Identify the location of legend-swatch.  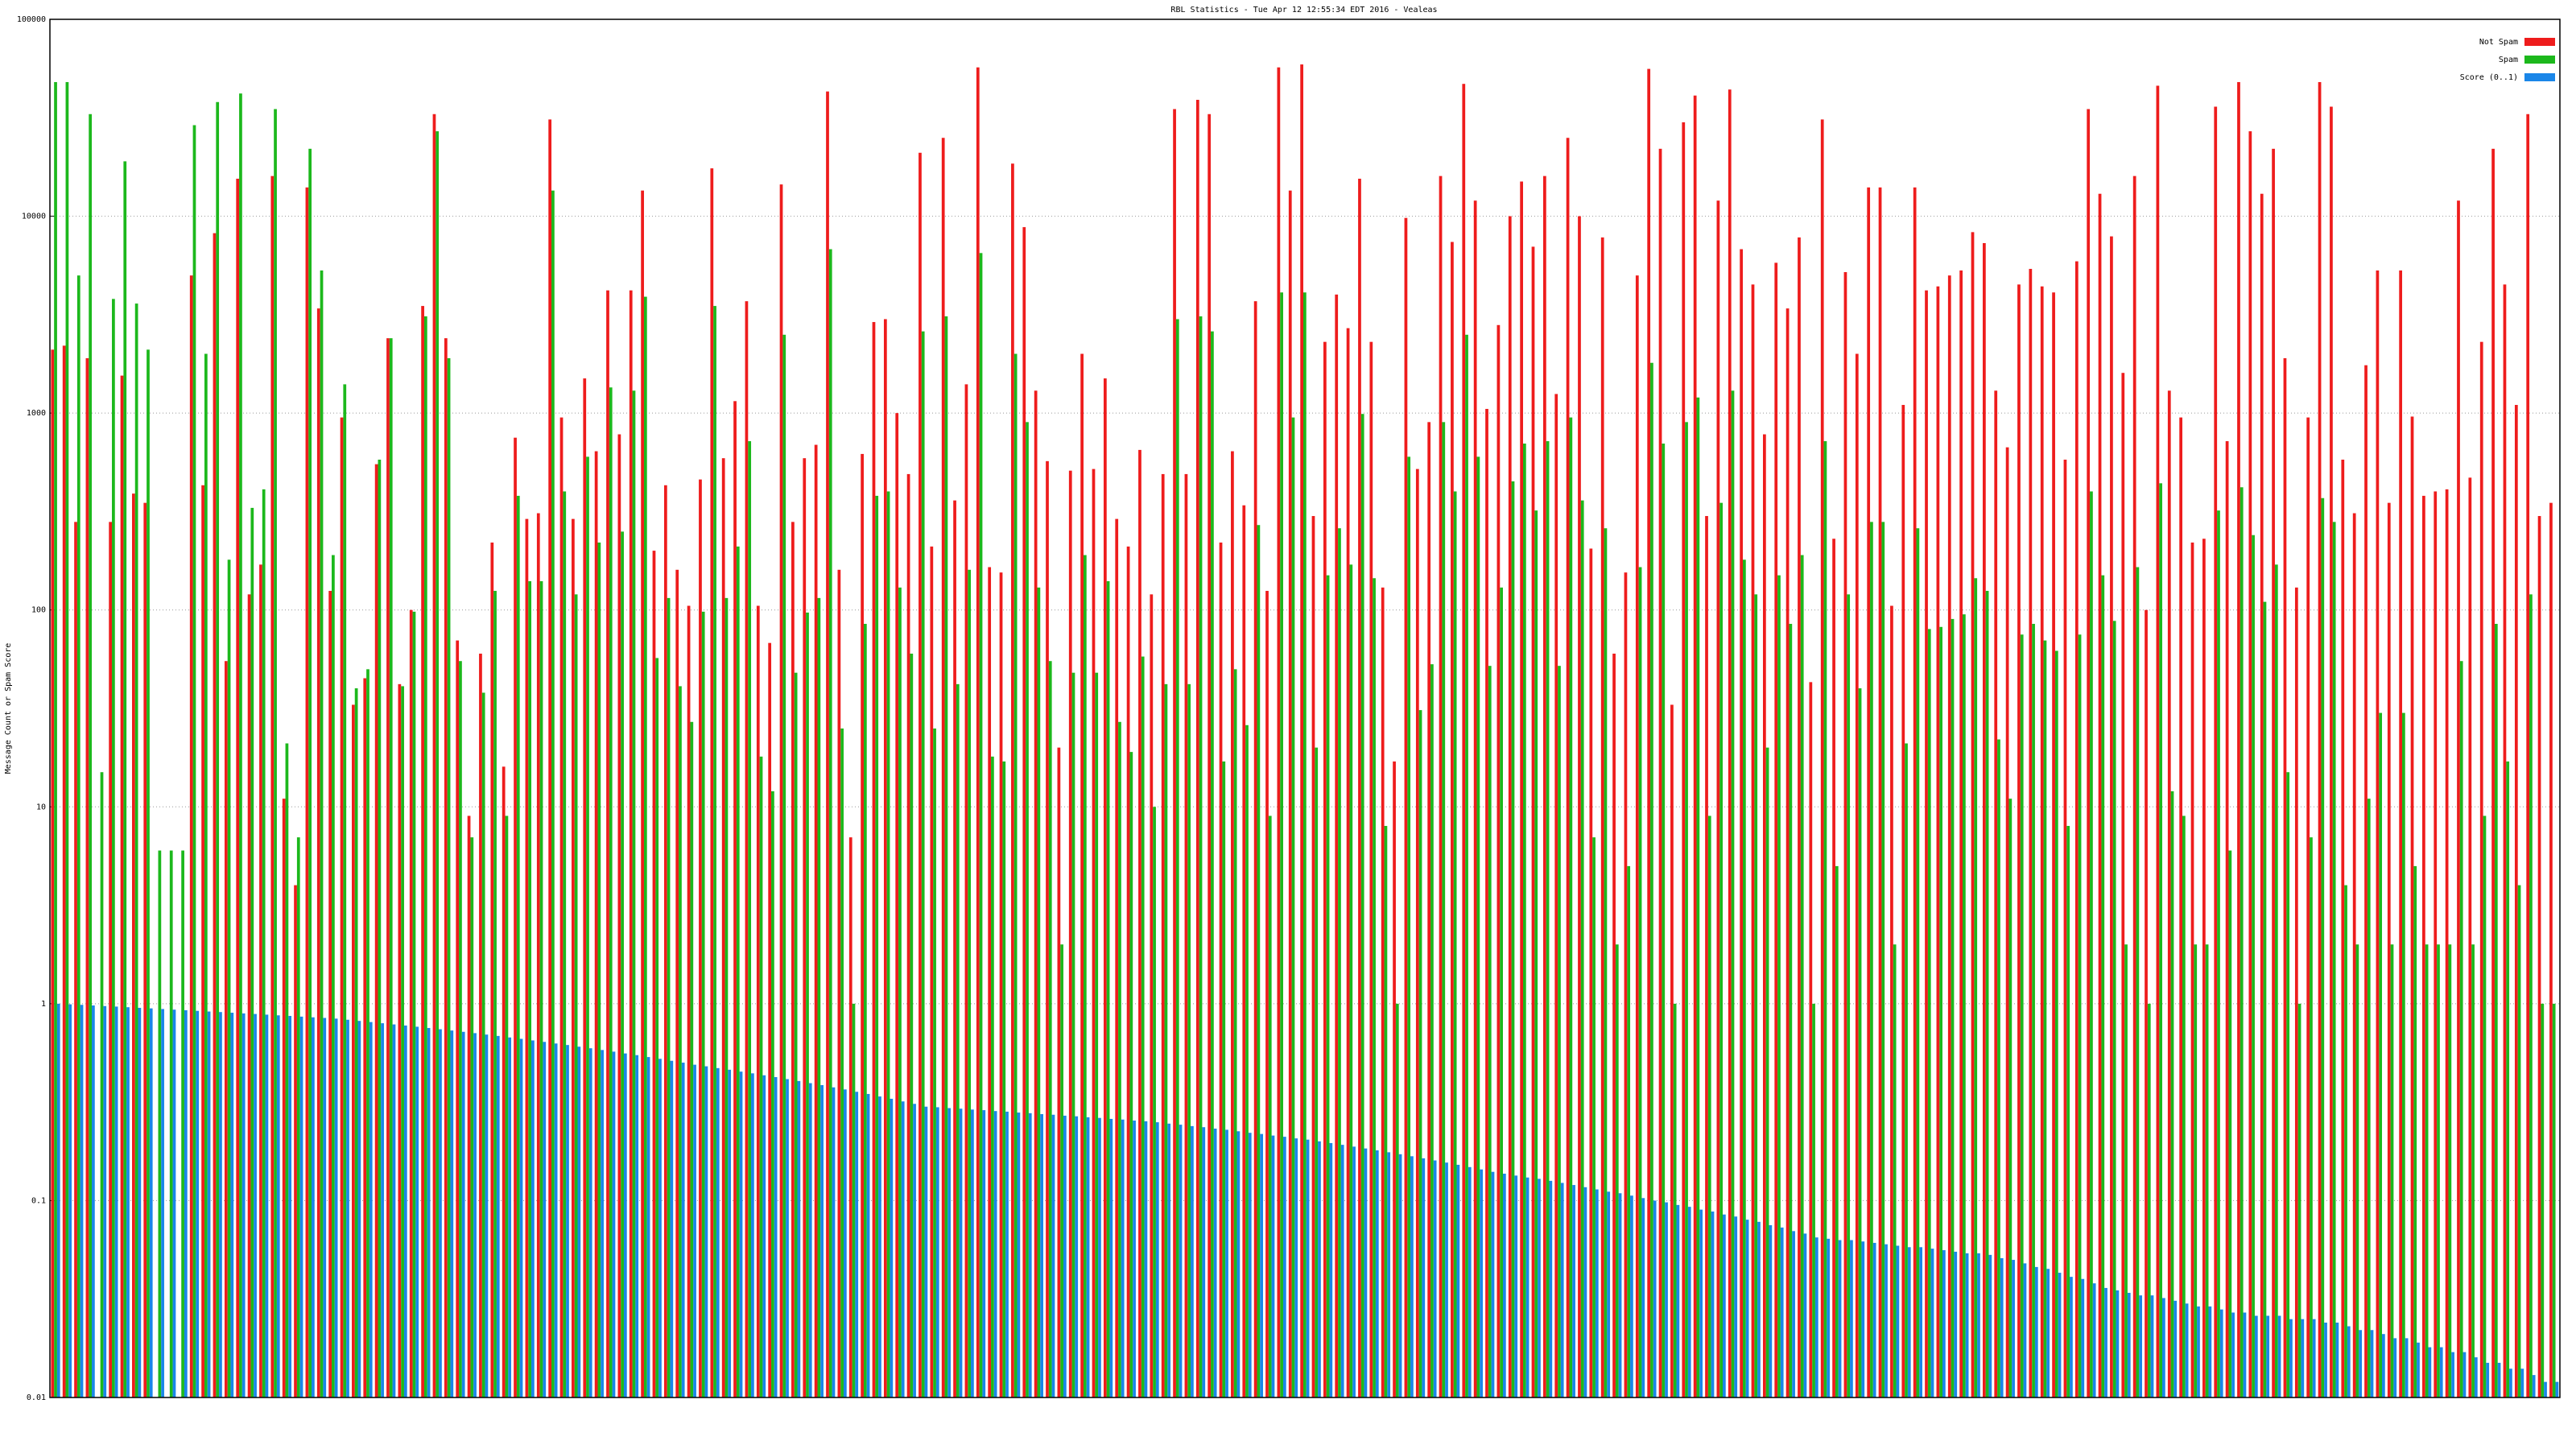
(2539, 42).